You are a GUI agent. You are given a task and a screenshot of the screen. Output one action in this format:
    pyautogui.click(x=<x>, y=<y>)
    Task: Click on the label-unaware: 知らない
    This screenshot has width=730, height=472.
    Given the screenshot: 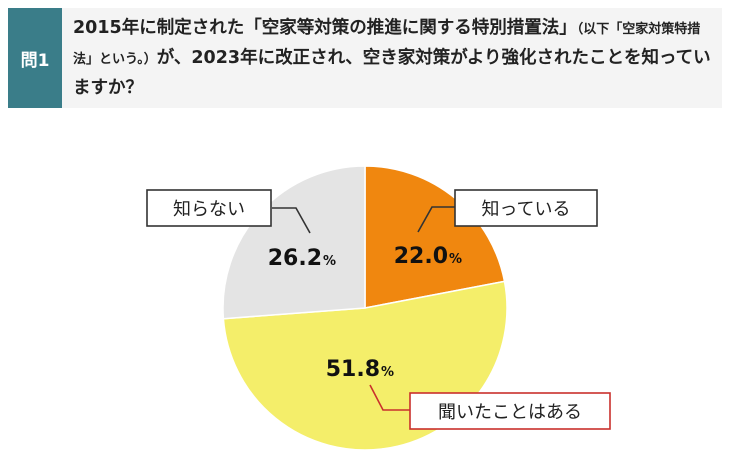 What is the action you would take?
    pyautogui.click(x=209, y=209)
    